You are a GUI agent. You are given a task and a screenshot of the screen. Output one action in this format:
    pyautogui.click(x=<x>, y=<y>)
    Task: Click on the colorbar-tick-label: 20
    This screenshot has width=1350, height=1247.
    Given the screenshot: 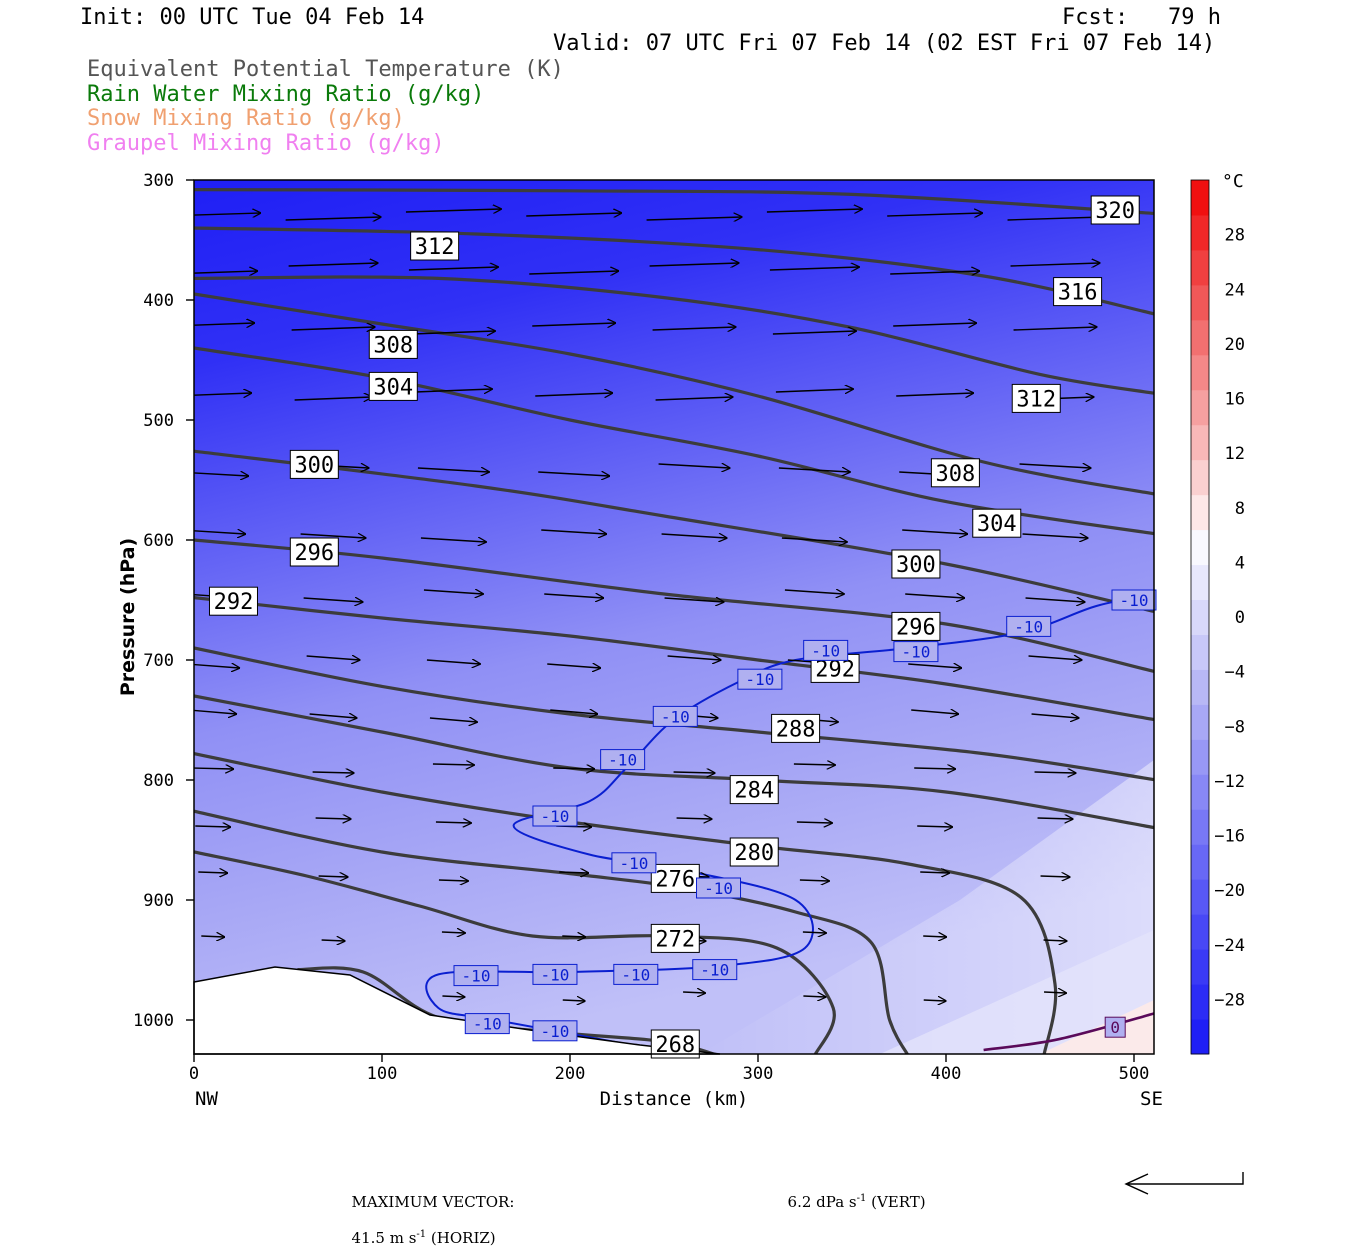 What is the action you would take?
    pyautogui.click(x=1235, y=345)
    